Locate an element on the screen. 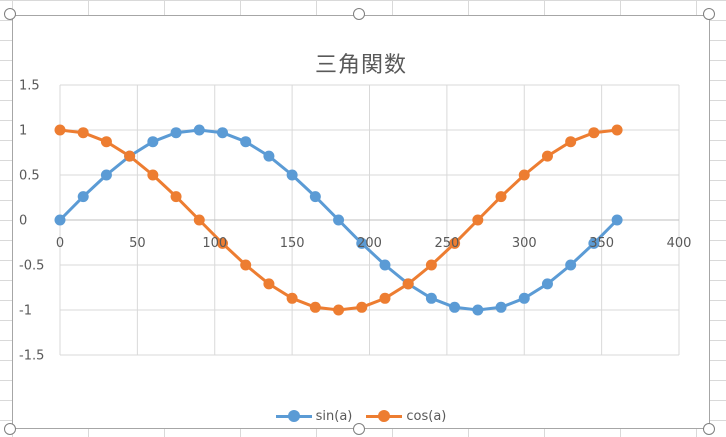  resize-handle-top-left is located at coordinates (10, 14).